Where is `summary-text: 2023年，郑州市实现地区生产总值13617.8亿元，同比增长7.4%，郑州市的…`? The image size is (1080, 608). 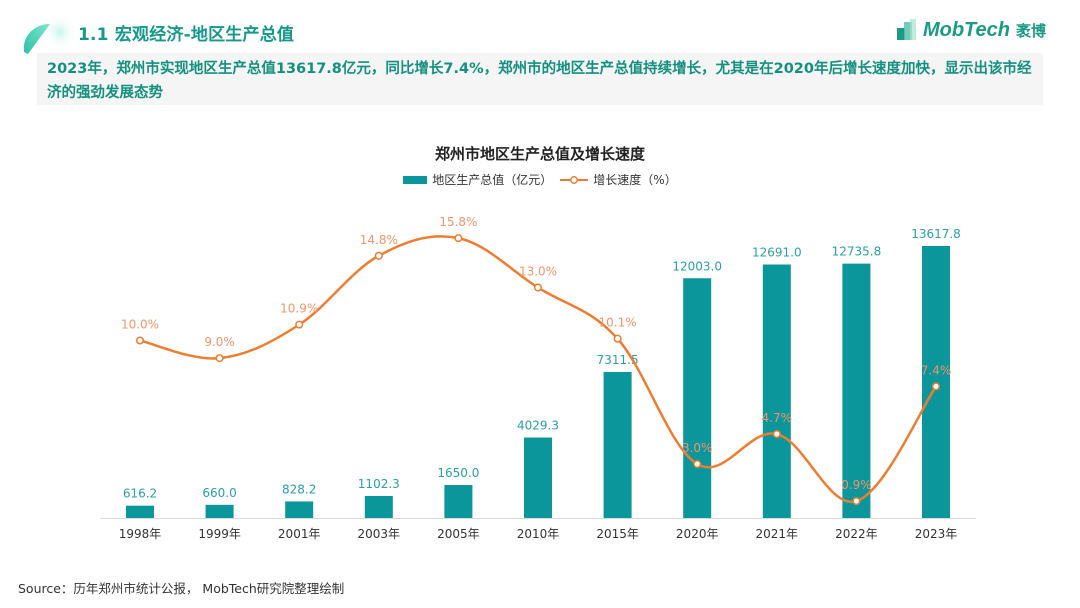 summary-text: 2023年，郑州市实现地区生产总值13617.8亿元，同比增长7.4%，郑州市的… is located at coordinates (539, 81).